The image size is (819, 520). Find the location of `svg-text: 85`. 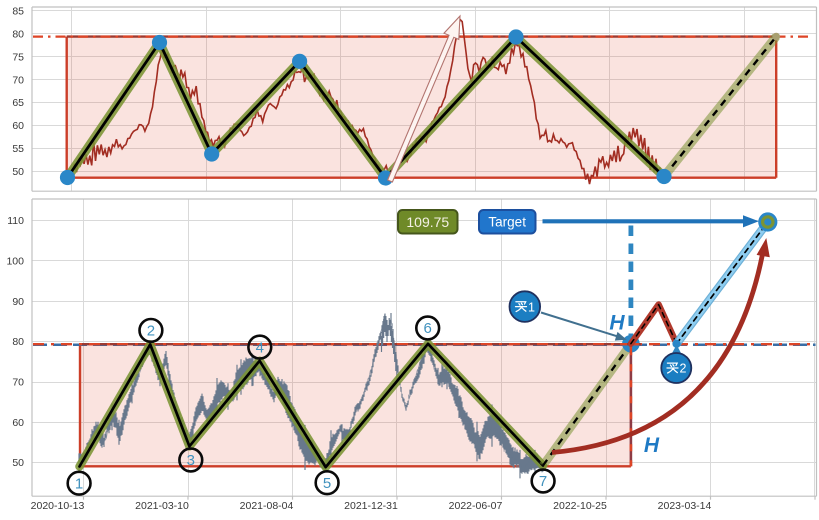

svg-text: 85 is located at coordinates (18, 12).